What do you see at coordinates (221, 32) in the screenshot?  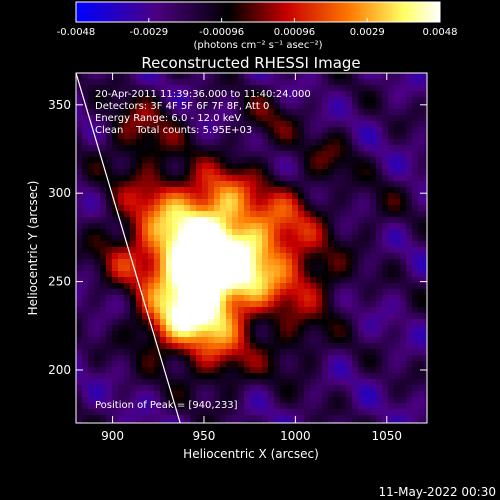 I see `colorbar-tick-label: -0.00096` at bounding box center [221, 32].